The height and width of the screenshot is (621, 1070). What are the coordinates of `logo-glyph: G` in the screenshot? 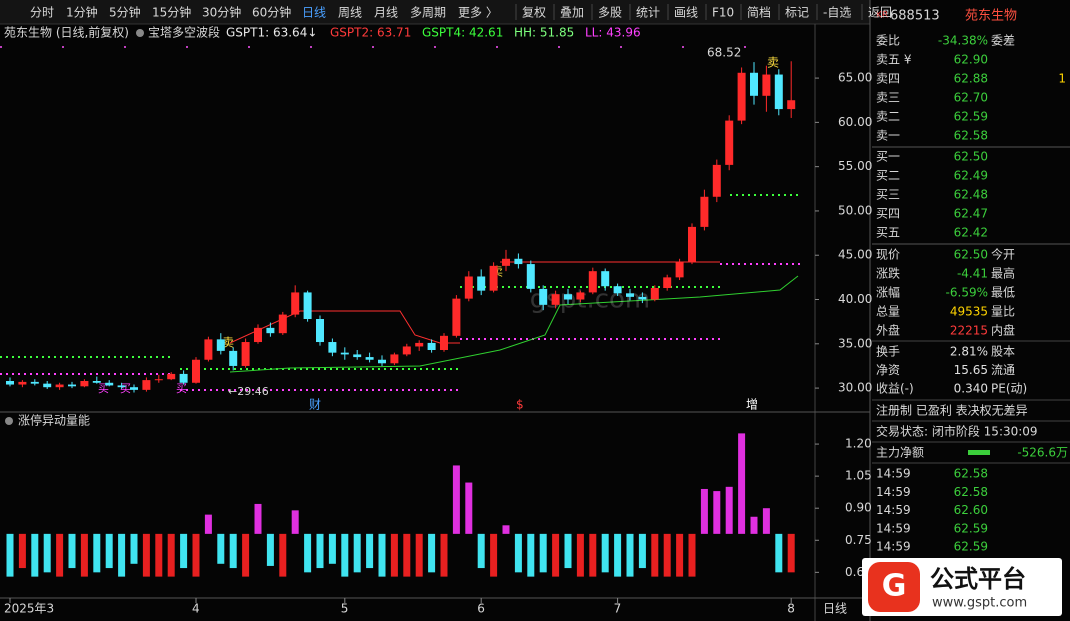 It's located at (894, 586).